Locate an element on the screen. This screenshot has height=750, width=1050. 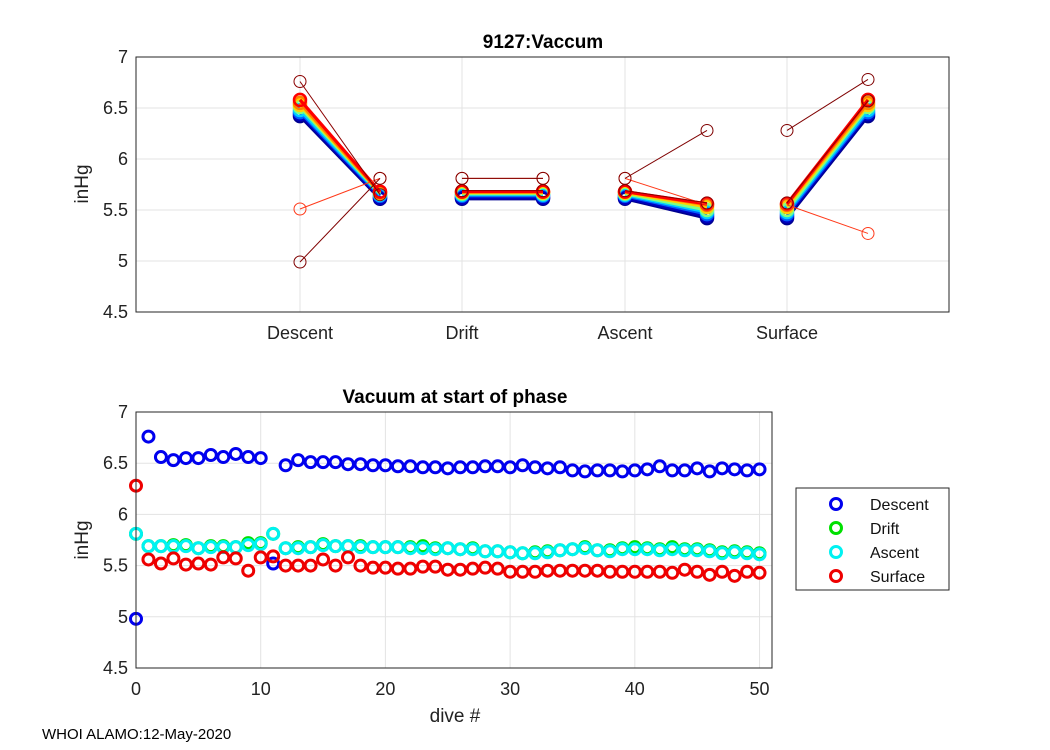
bottom-y-tick-label: 6 is located at coordinates (123, 514).